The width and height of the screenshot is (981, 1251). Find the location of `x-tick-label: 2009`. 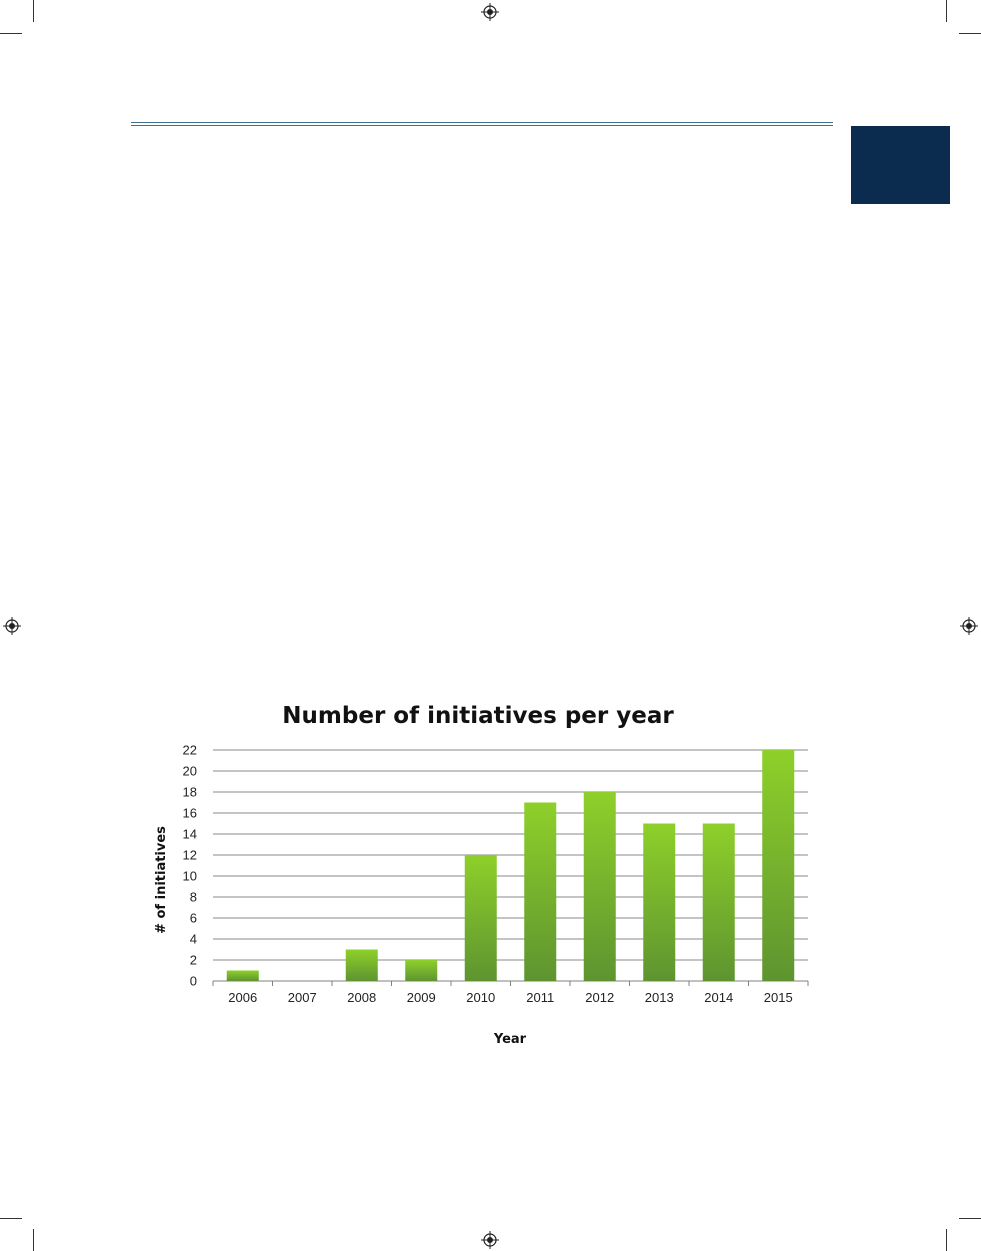

x-tick-label: 2009 is located at coordinates (421, 997).